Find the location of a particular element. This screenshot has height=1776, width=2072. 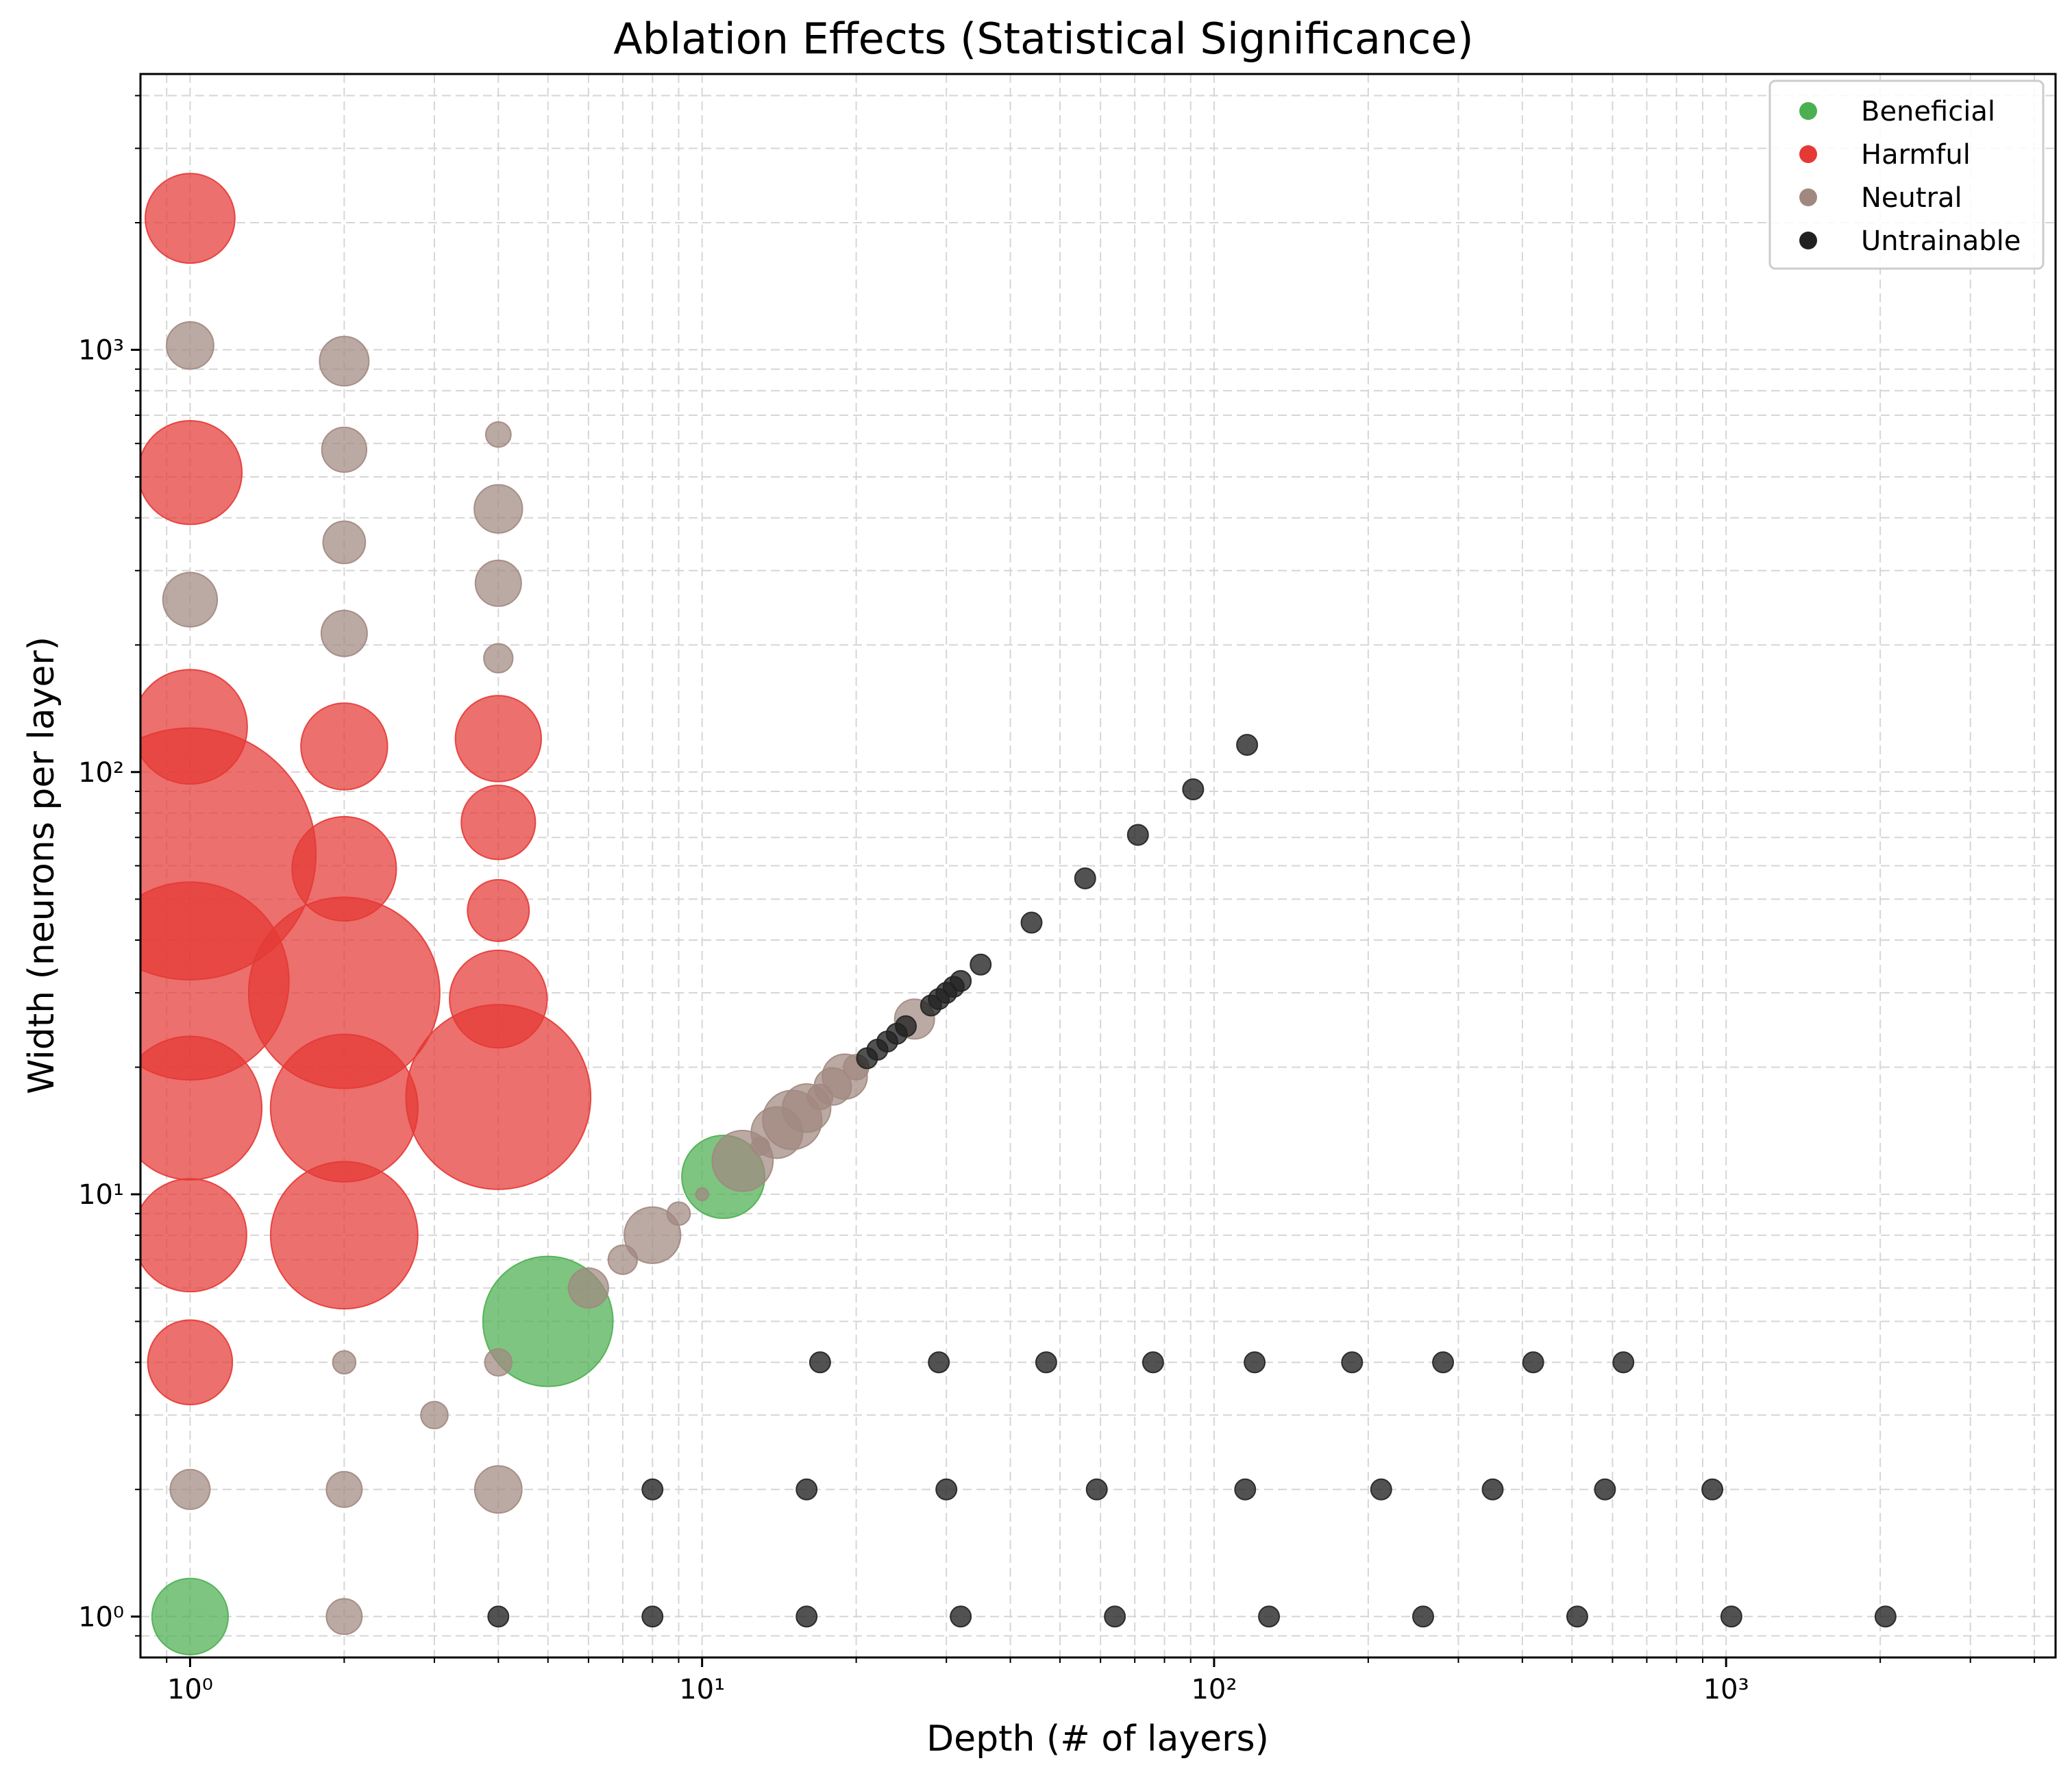

beneficial-point is located at coordinates (191, 1616).